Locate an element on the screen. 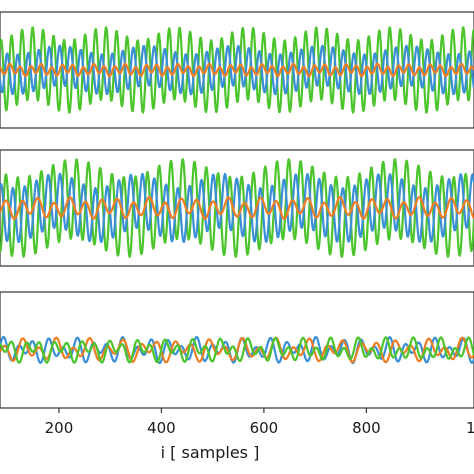 This screenshot has height=474, width=474. panel-0-series-blue is located at coordinates (237, 70).